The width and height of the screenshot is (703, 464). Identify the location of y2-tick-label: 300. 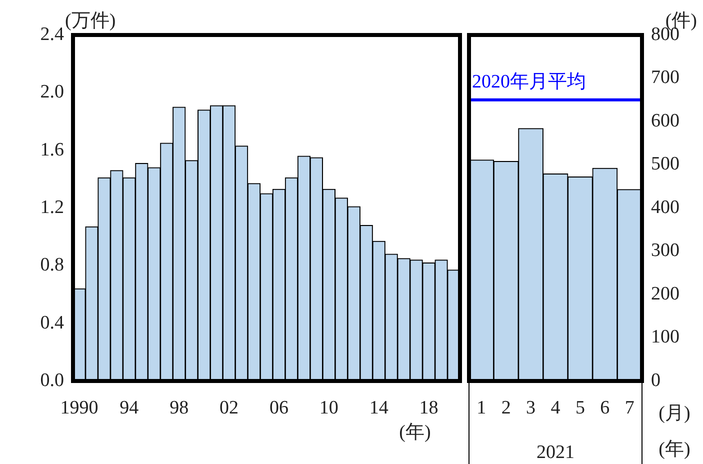
(665, 251).